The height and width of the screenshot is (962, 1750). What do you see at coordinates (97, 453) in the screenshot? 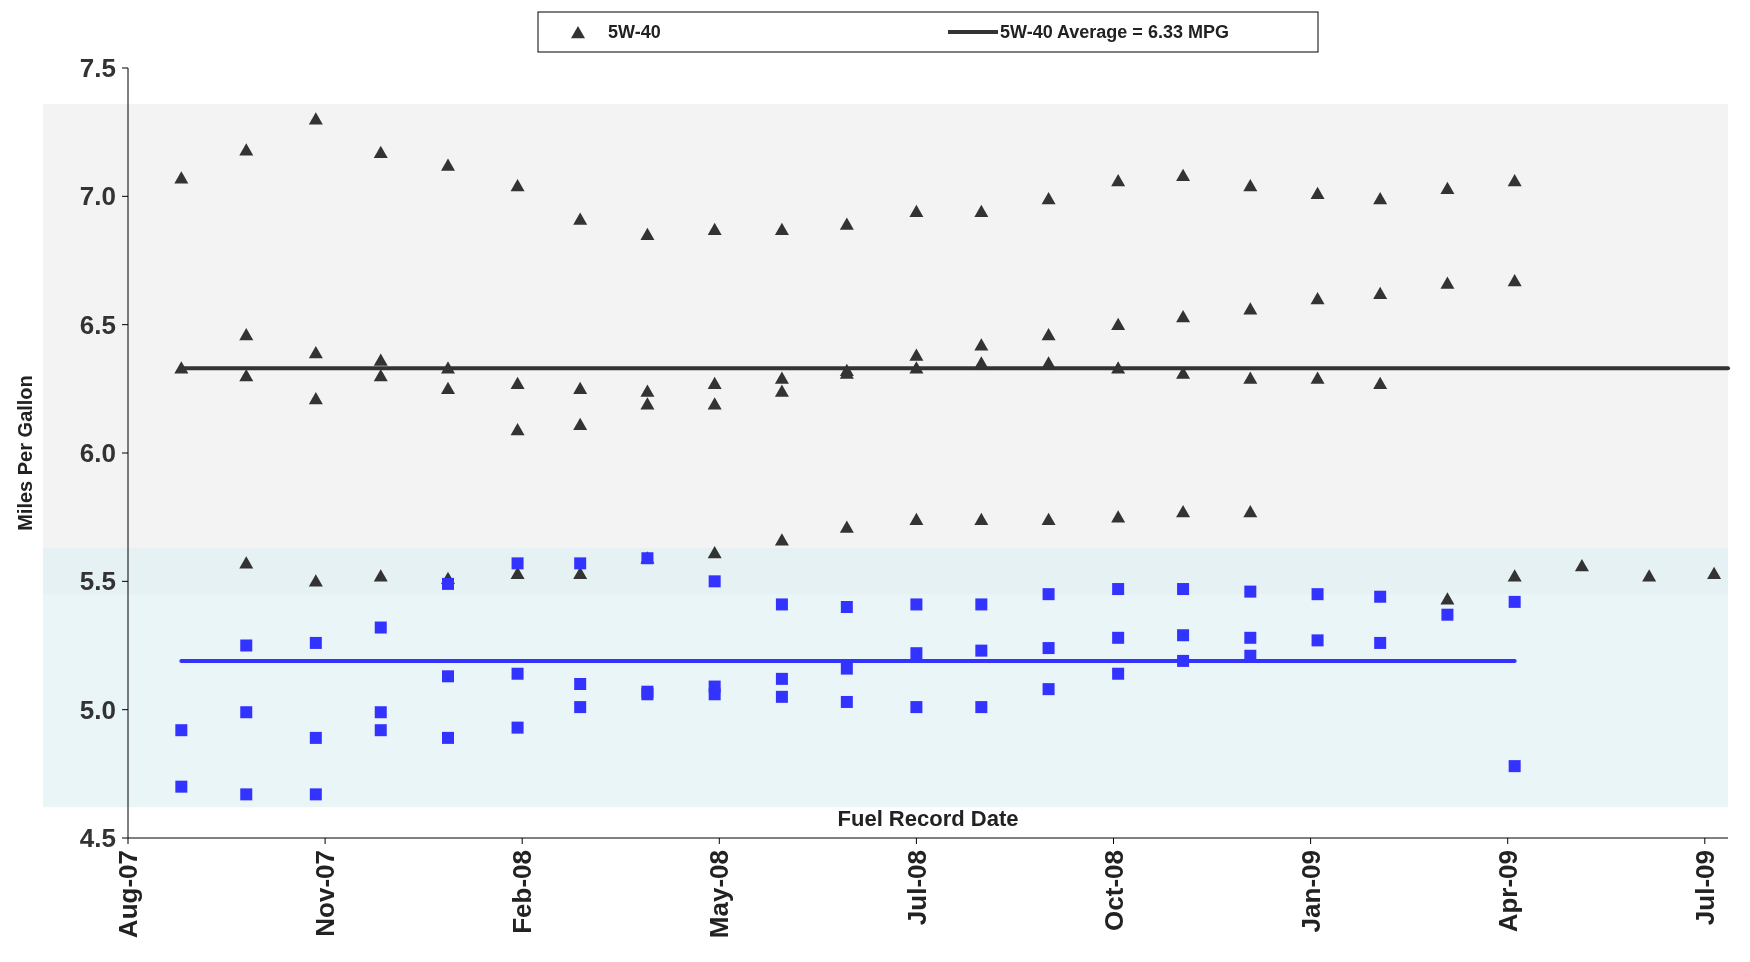
I see `y-tick-label: 6.0` at bounding box center [97, 453].